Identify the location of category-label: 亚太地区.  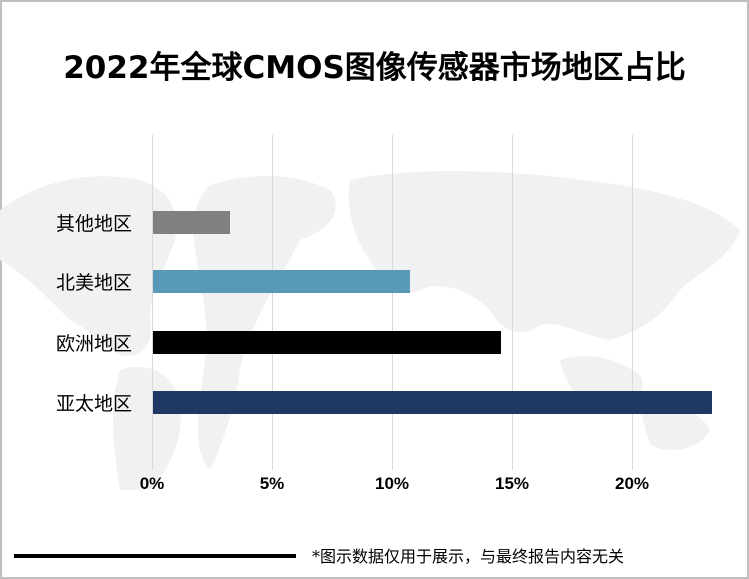
(93, 404).